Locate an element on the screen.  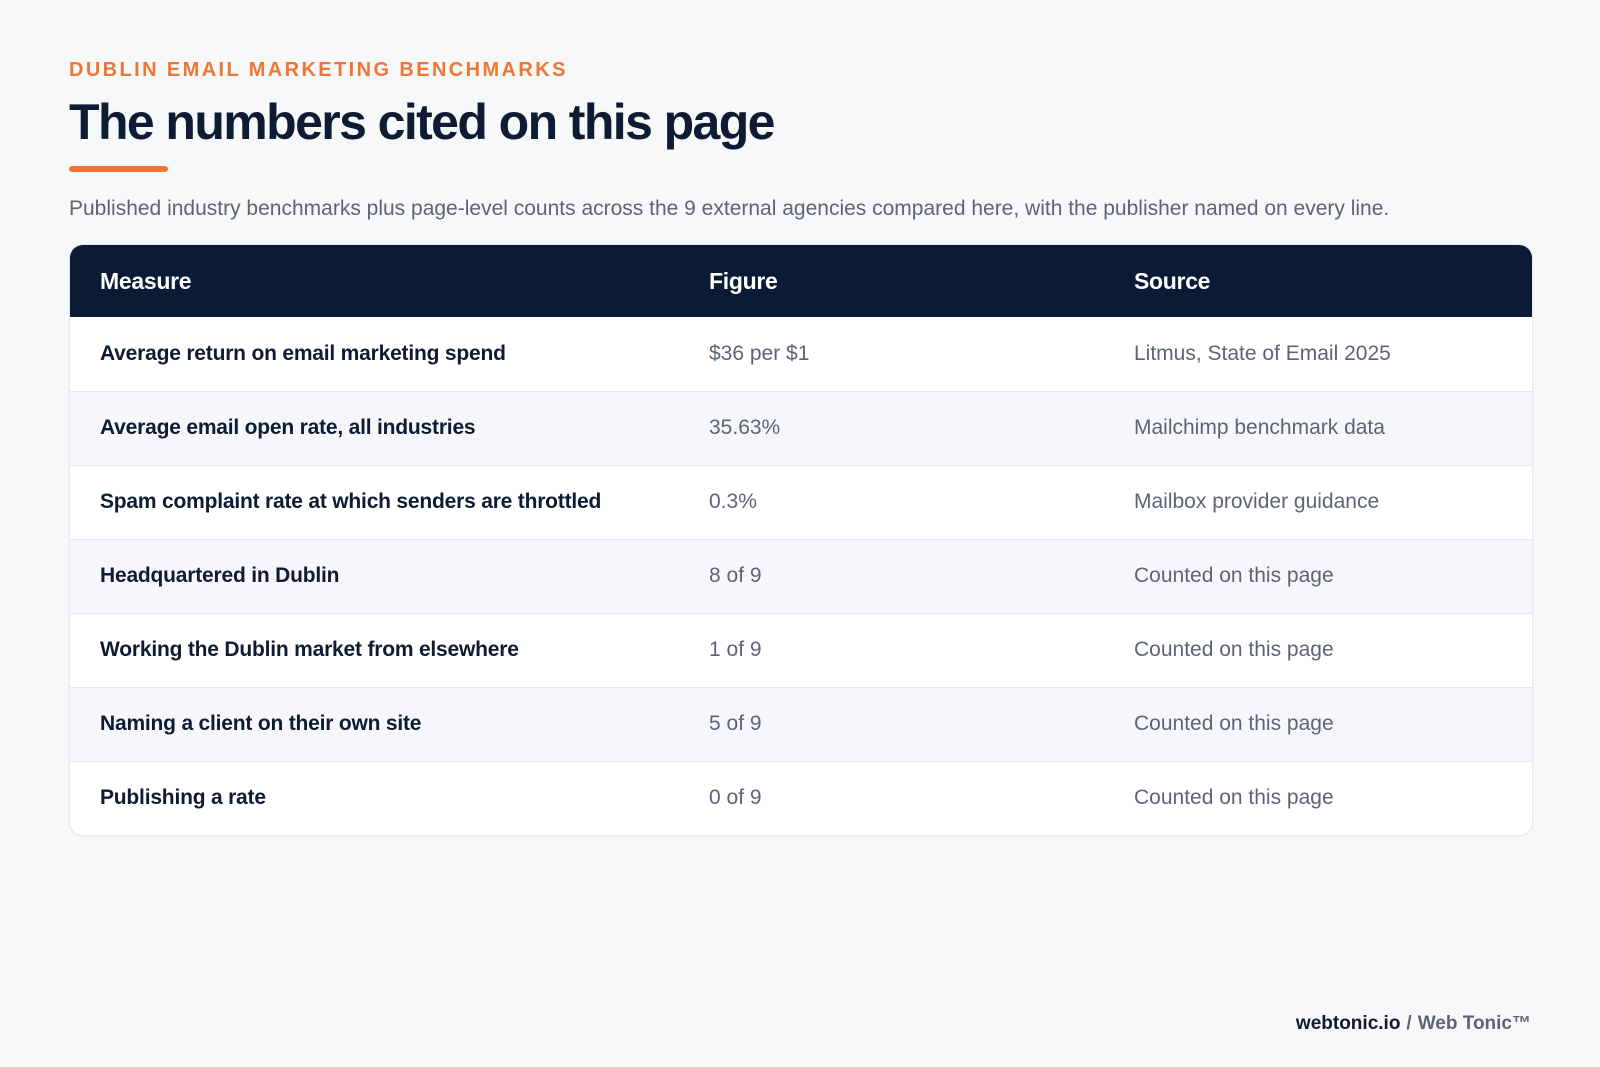
footer-credit: webtonic.io / Web Tonic™ is located at coordinates (1413, 1024).